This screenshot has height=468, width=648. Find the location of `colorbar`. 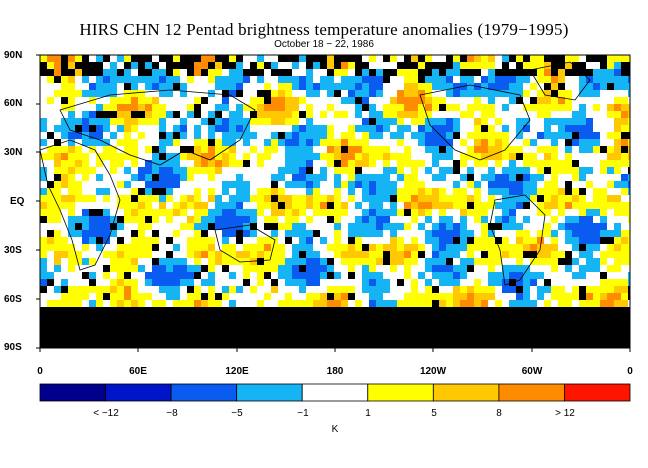

colorbar is located at coordinates (335, 392).